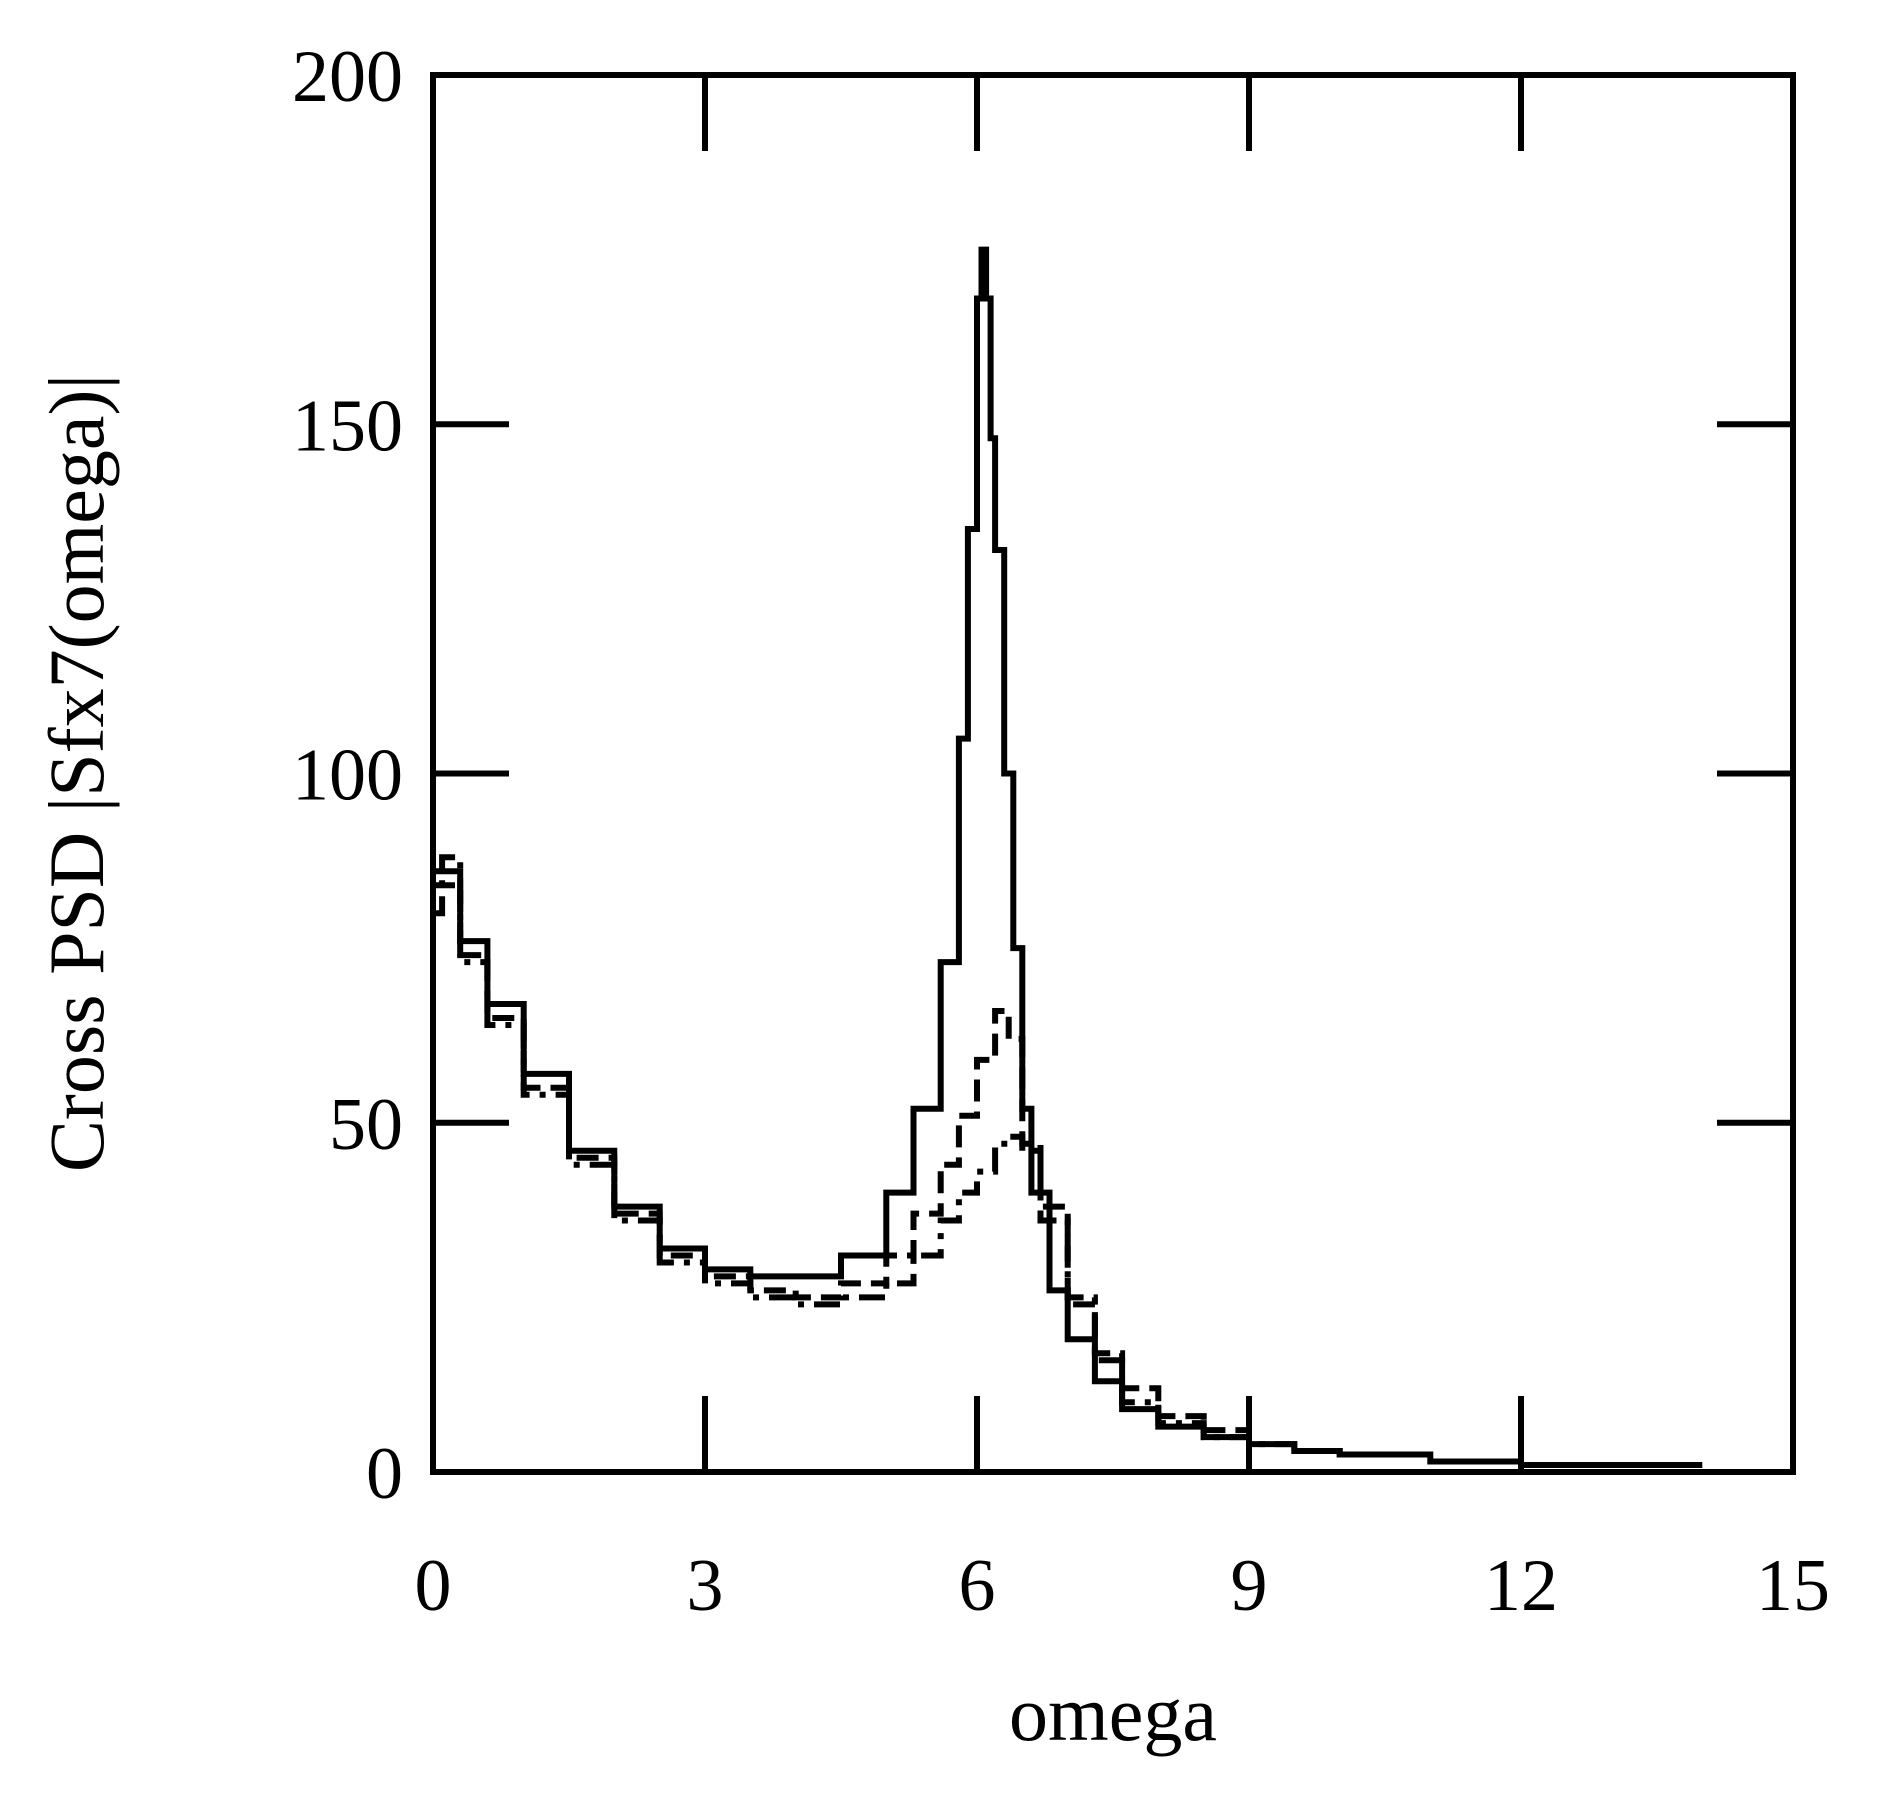 This screenshot has height=1817, width=1882. What do you see at coordinates (842, 1161) in the screenshot?
I see `series-line-curve-2-dashed` at bounding box center [842, 1161].